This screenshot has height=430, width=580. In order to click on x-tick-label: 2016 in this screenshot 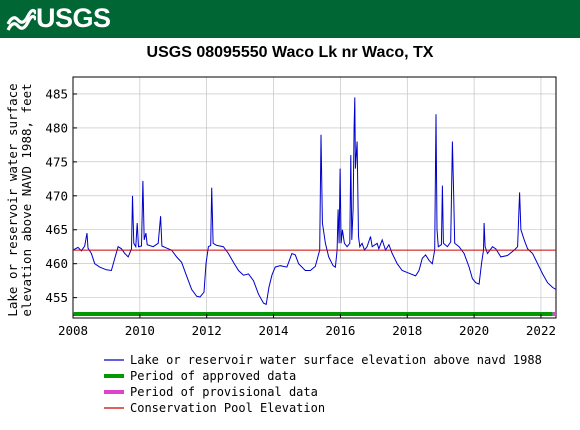, I will do `click(340, 330)`.